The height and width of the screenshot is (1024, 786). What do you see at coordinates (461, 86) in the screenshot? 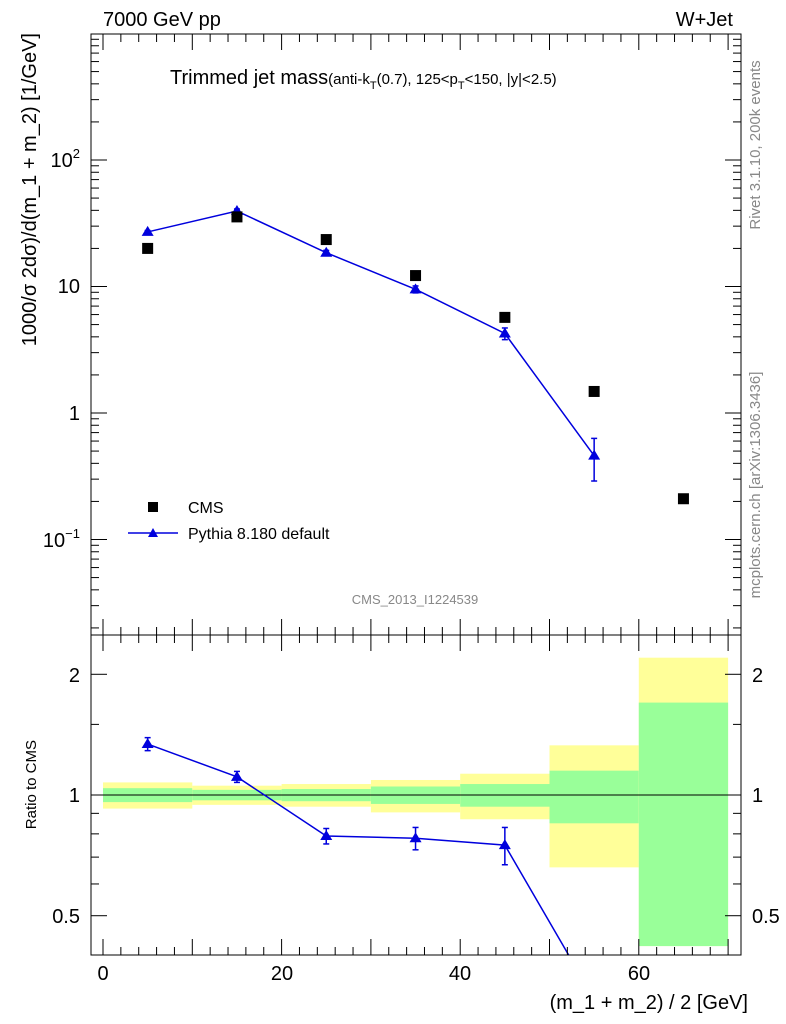
I see `title-sub-d: T` at bounding box center [461, 86].